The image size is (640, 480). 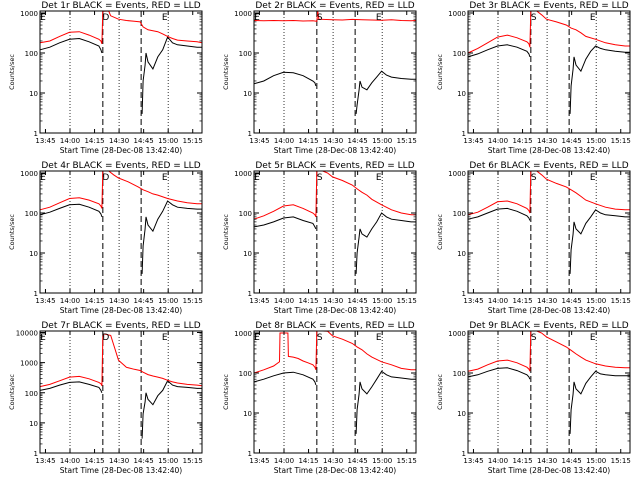 What do you see at coordinates (105, 178) in the screenshot?
I see `segment-marker-label: D` at bounding box center [105, 178].